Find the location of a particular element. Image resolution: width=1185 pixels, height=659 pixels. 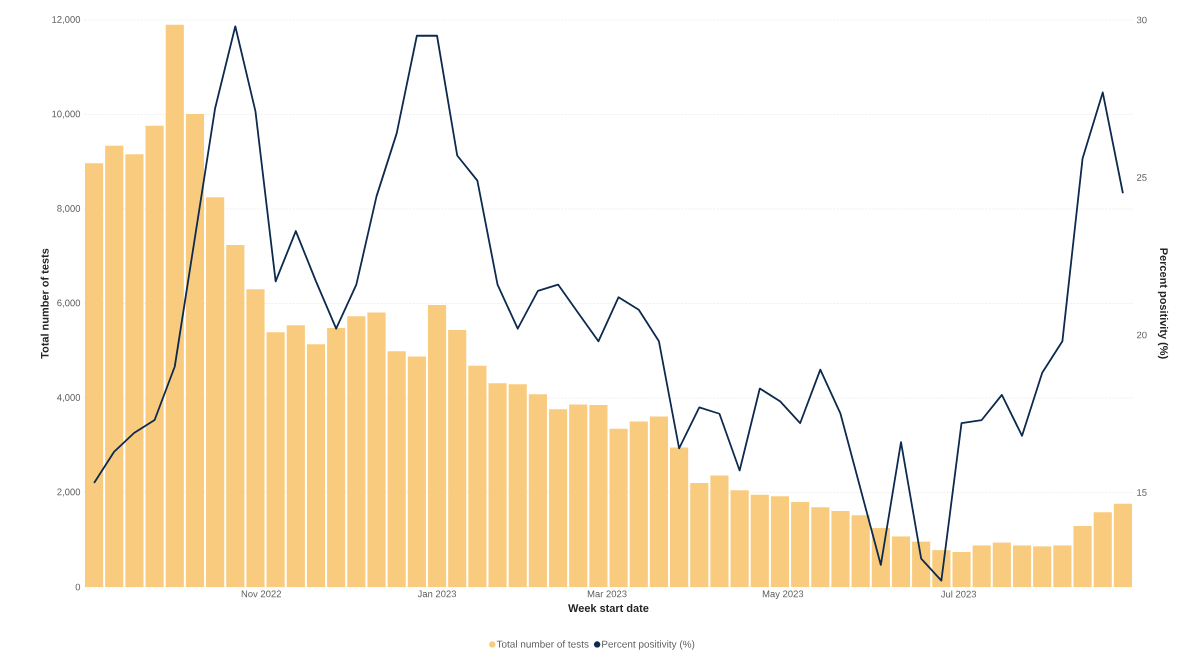

x-tick-label: Mar 2023 is located at coordinates (607, 594).